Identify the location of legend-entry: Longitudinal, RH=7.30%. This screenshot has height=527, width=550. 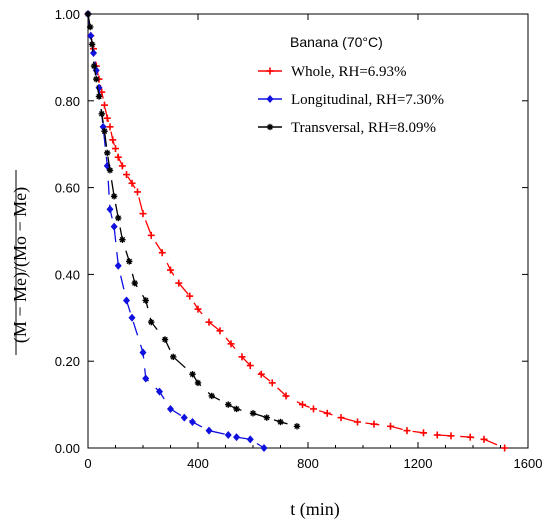
(351, 100).